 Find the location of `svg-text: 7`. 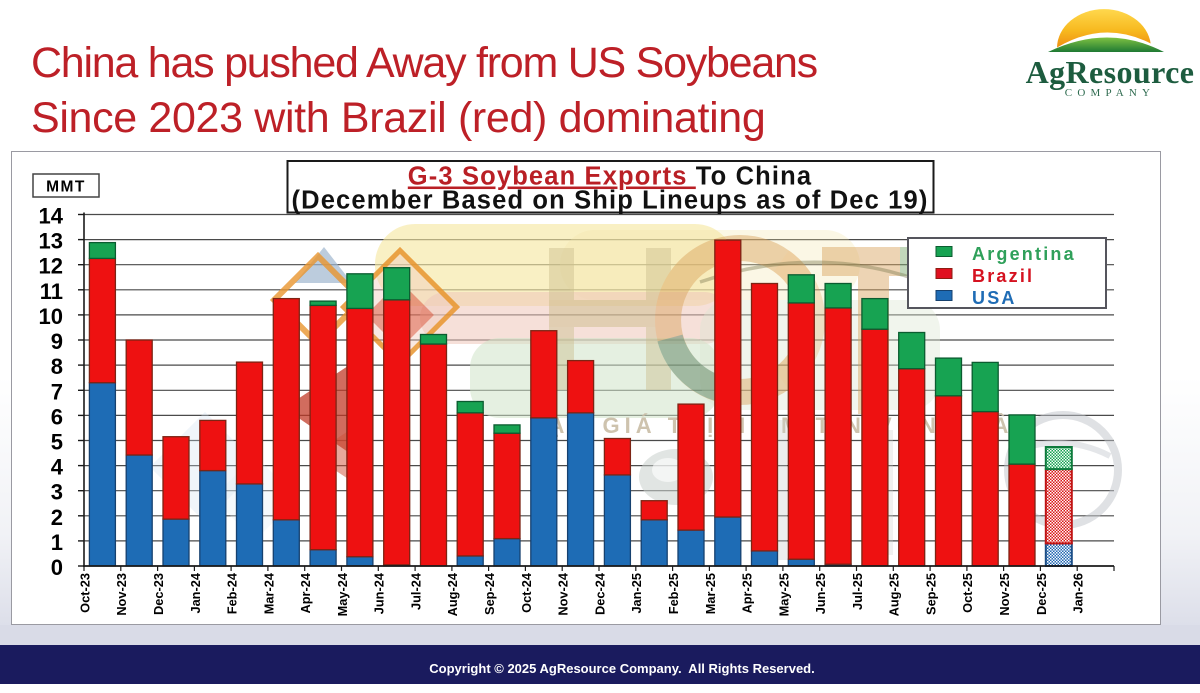

svg-text: 7 is located at coordinates (57, 391).